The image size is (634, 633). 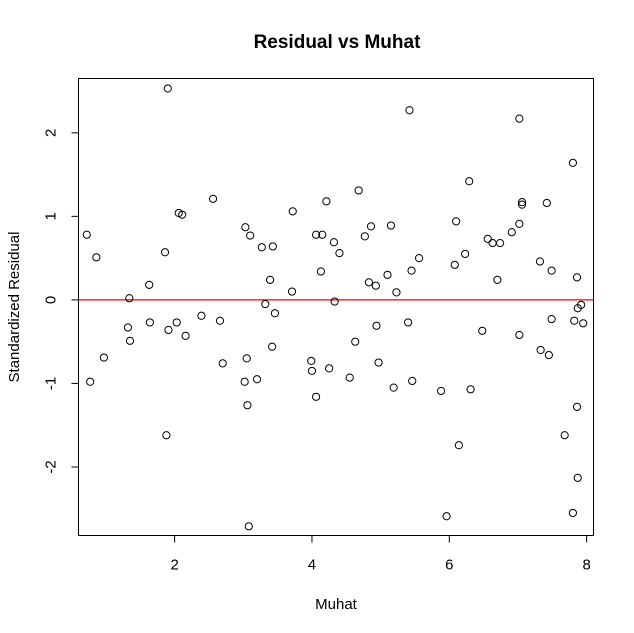 What do you see at coordinates (51, 216) in the screenshot?
I see `y-tick-label: 1` at bounding box center [51, 216].